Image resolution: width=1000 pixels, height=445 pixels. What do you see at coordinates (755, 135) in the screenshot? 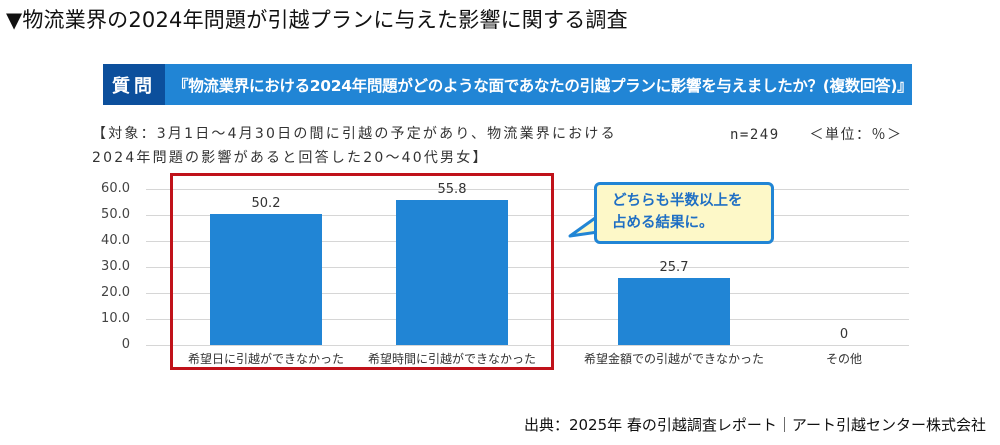
I see `sample-size: n=249` at bounding box center [755, 135].